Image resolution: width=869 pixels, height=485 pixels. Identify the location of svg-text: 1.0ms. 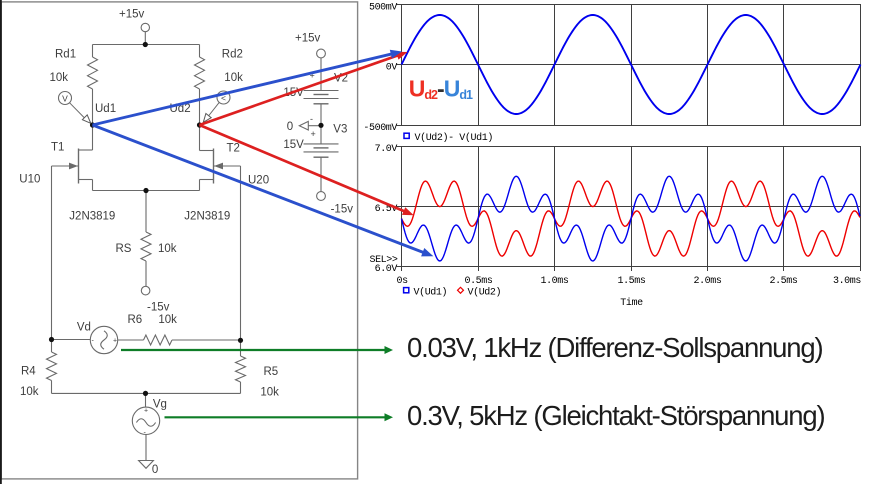
(554, 281).